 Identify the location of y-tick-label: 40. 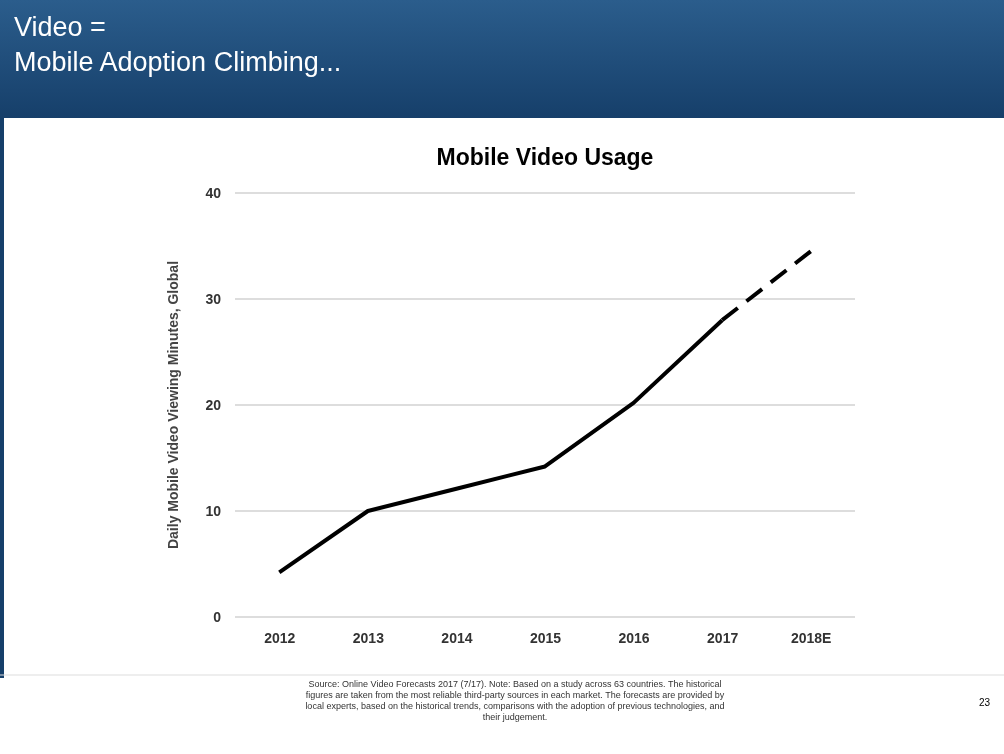
(213, 192).